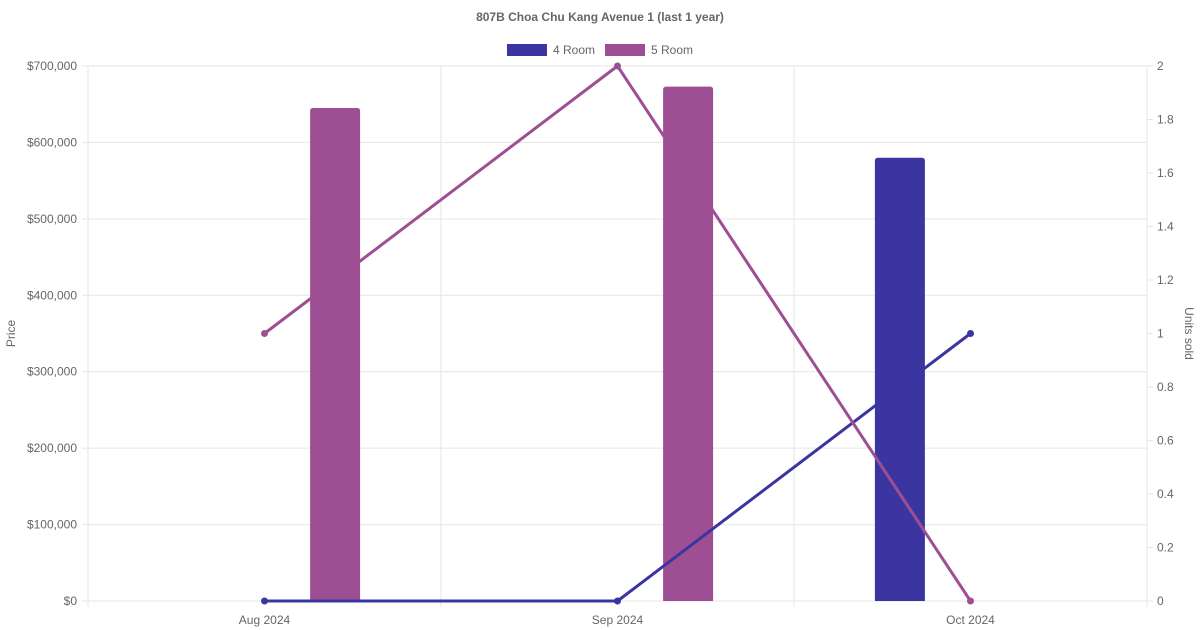  What do you see at coordinates (52, 66) in the screenshot?
I see `y-left-tick-label: $700,000` at bounding box center [52, 66].